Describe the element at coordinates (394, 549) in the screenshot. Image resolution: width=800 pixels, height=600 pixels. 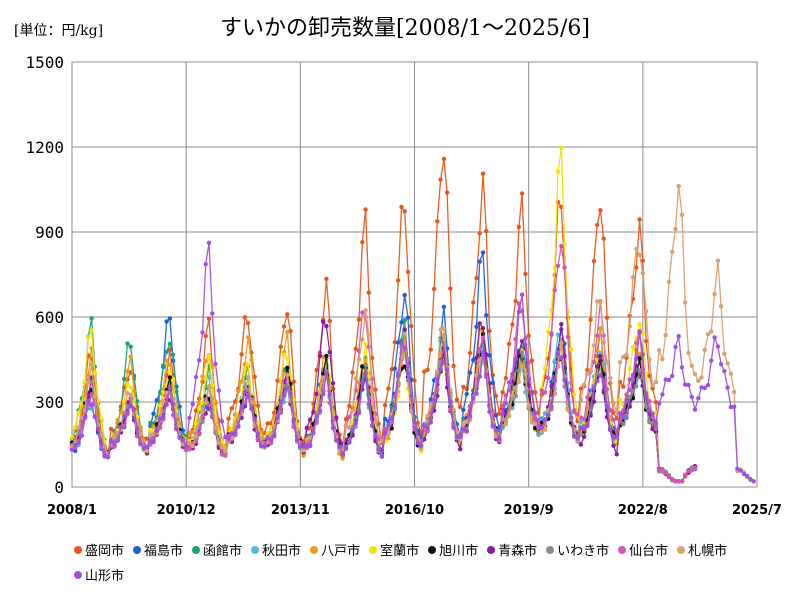
I see `legend-item: 室蘭市` at that location.